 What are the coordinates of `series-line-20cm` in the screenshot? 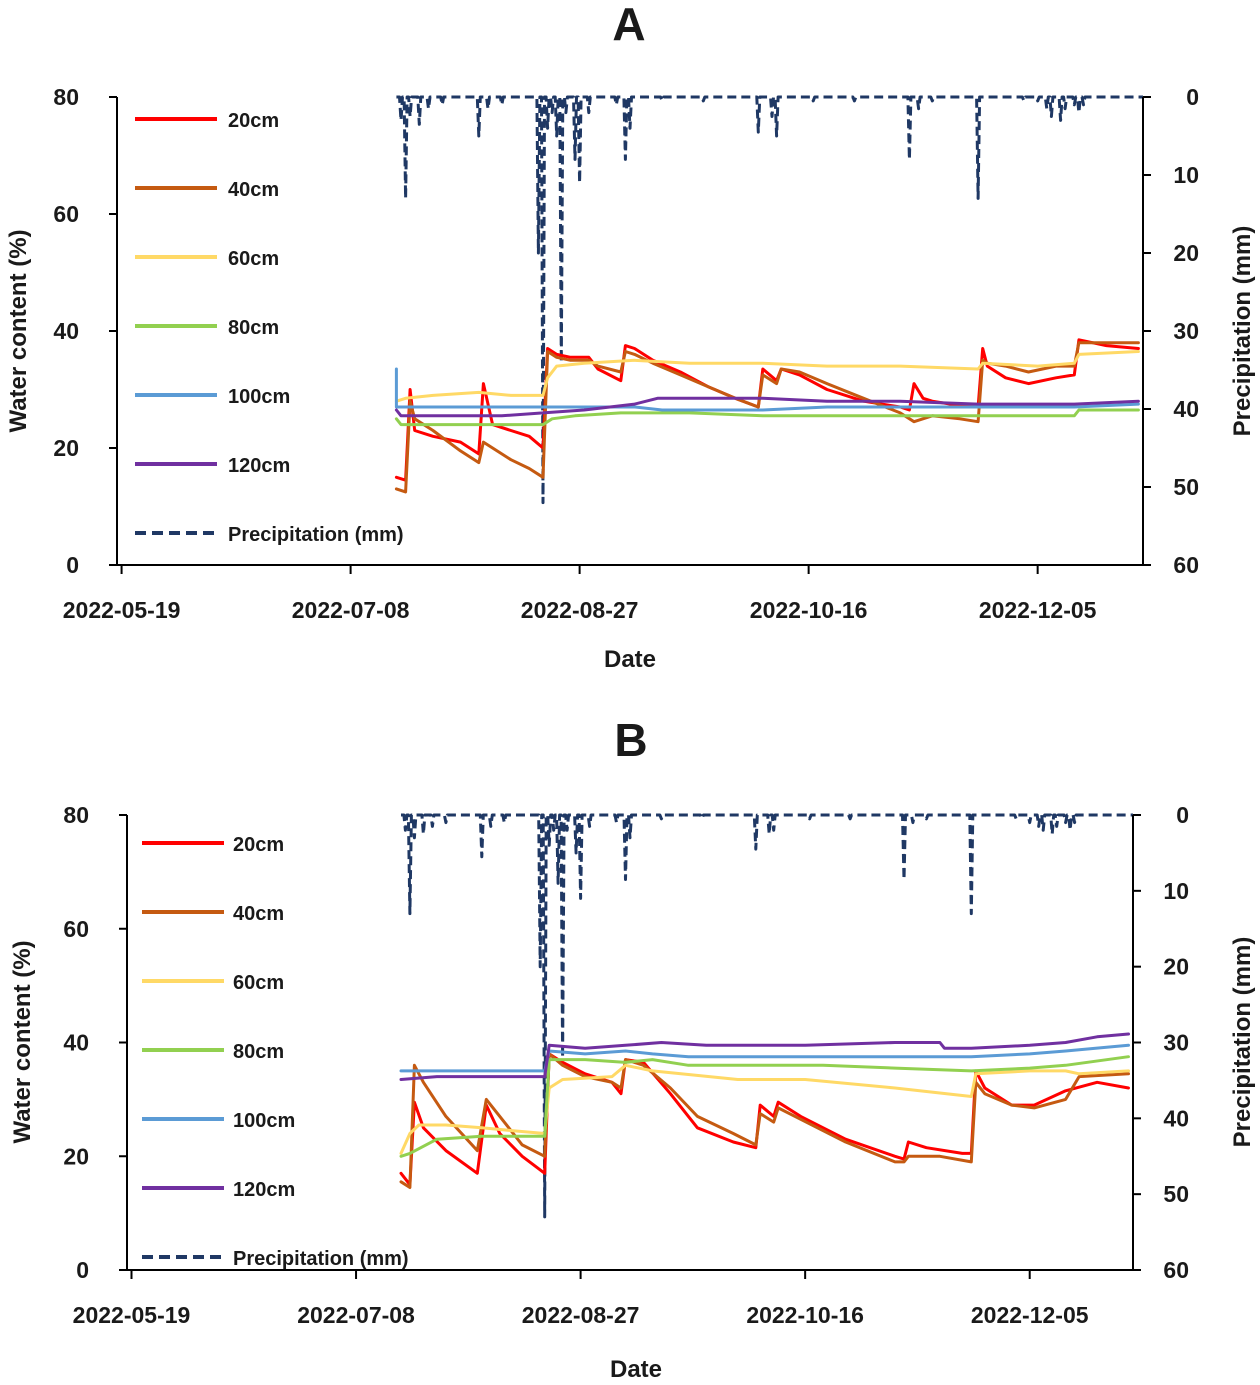 It's located at (764, 1119).